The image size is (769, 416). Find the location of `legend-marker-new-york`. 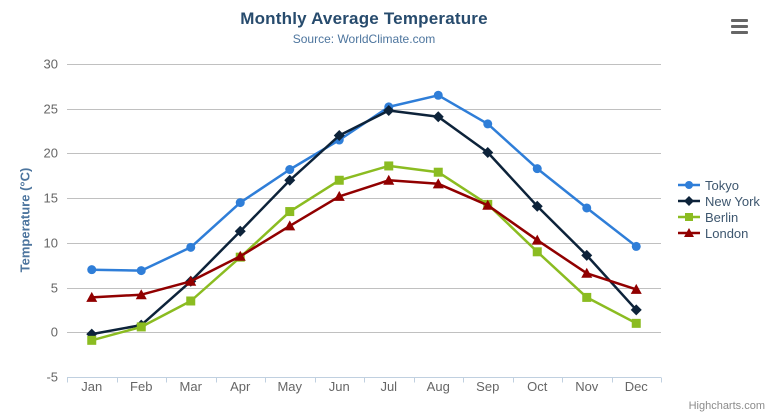

legend-marker-new-york is located at coordinates (689, 201).